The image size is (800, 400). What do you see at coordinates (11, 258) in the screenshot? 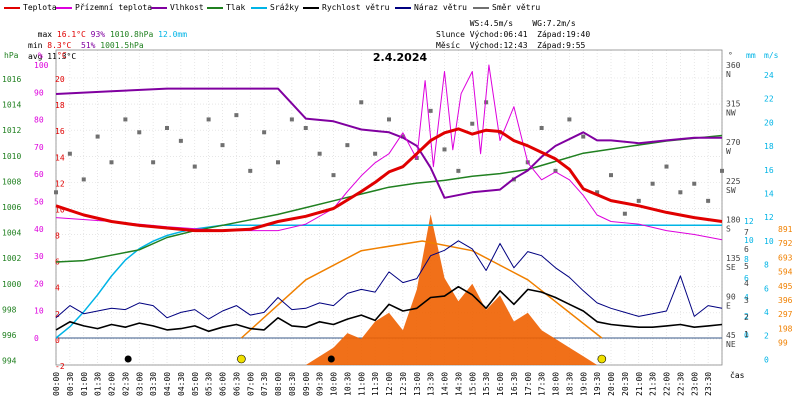
I see `tick-label-hpa: 1002` at bounding box center [11, 258].